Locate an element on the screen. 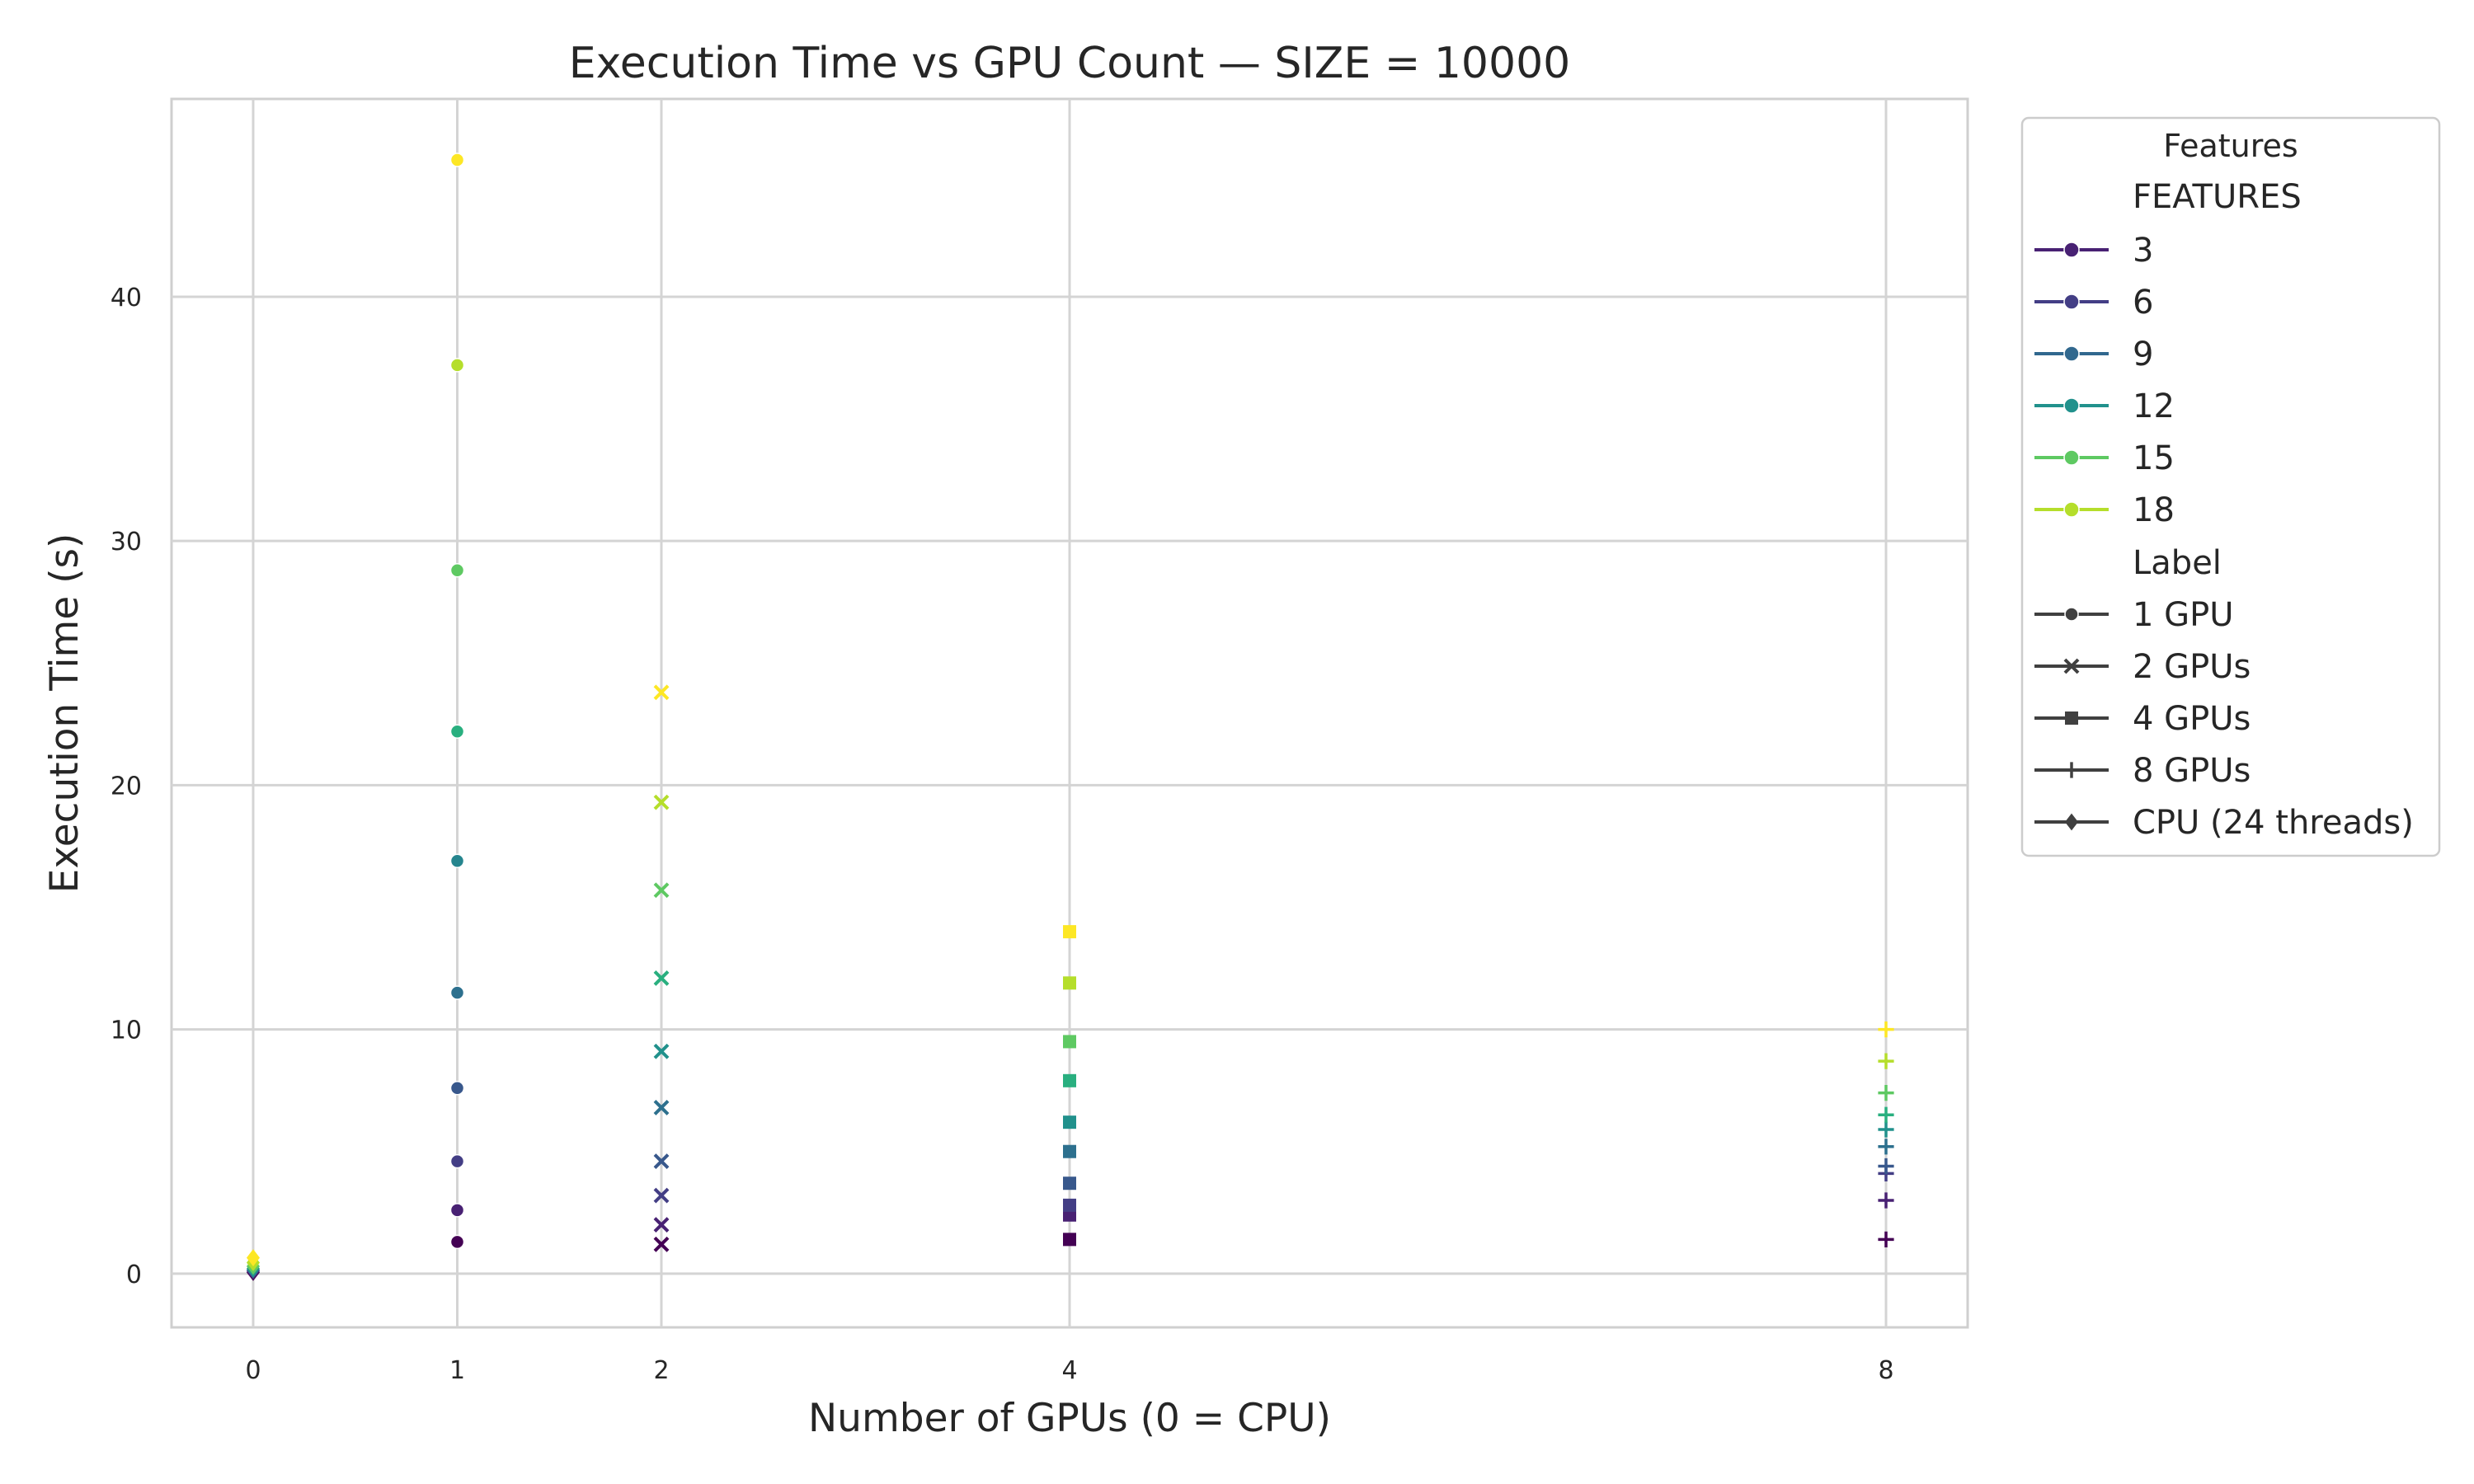 This screenshot has width=2474, height=1484. legend-hue-label: 6 is located at coordinates (2143, 303).